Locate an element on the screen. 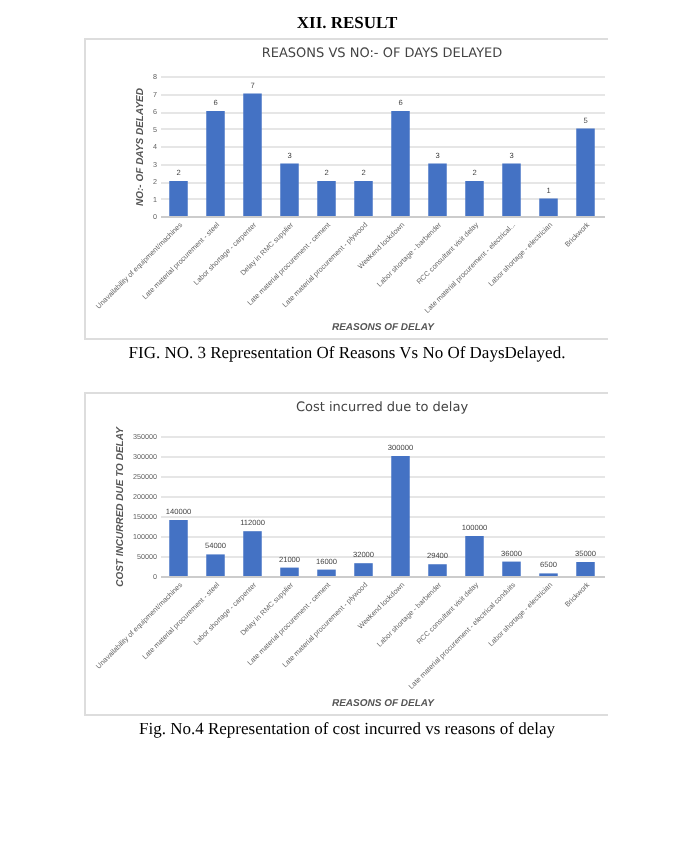 This screenshot has height=848, width=694. text: FIG. NO. 3 Representation Of Reasons Vs No Of DaysDelayed. is located at coordinates (347, 352).